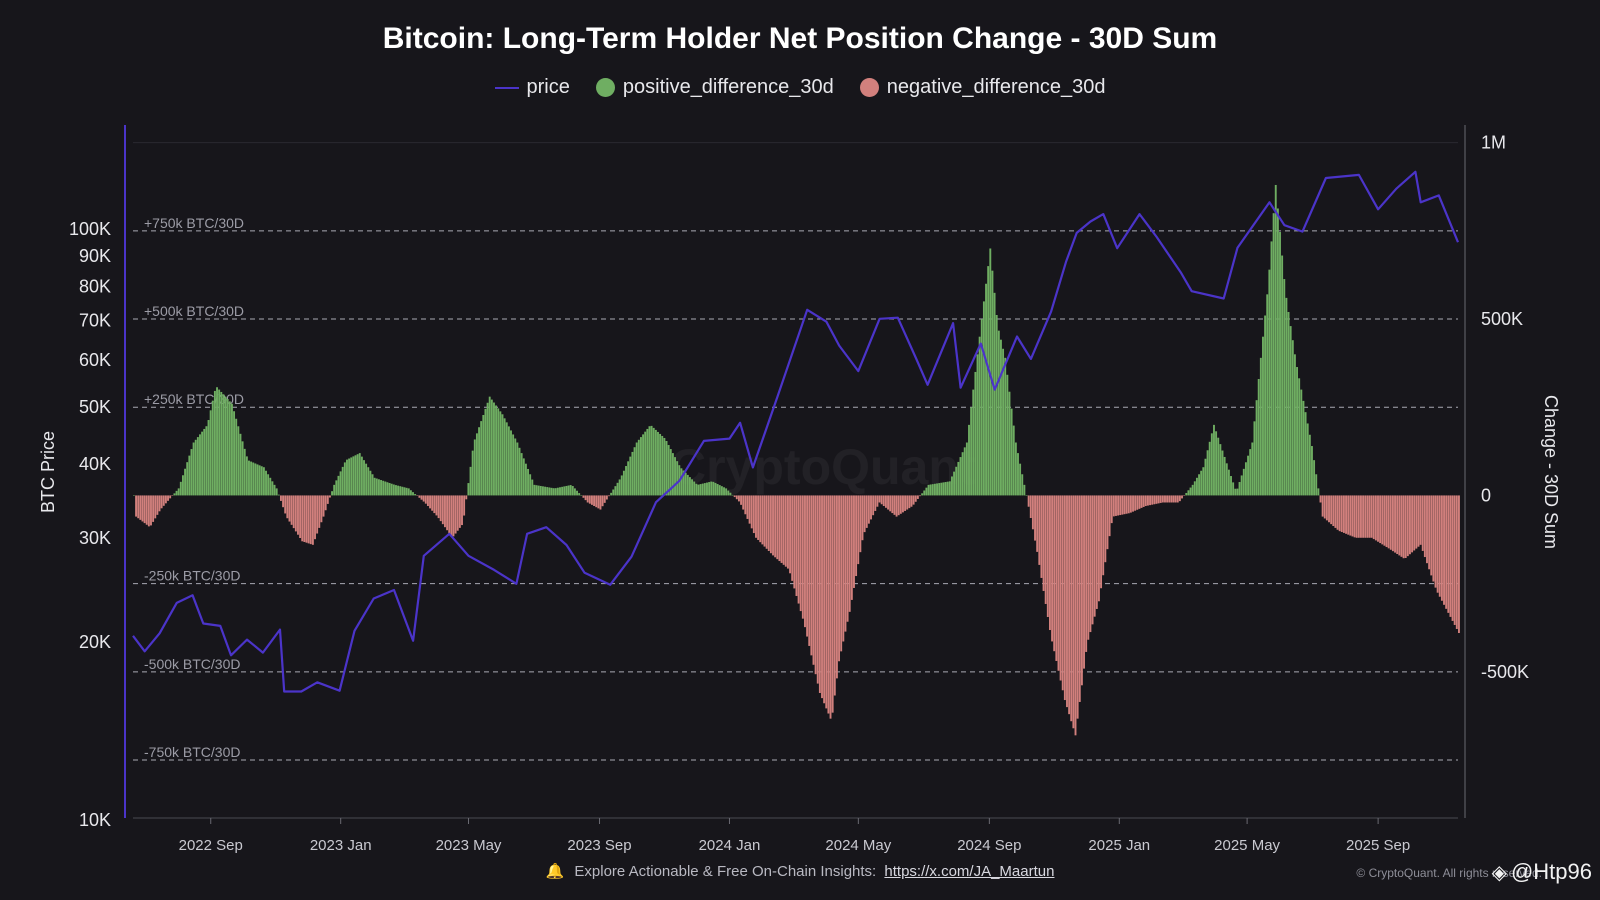  I want to click on x-tick-label: 2024 May, so click(858, 845).